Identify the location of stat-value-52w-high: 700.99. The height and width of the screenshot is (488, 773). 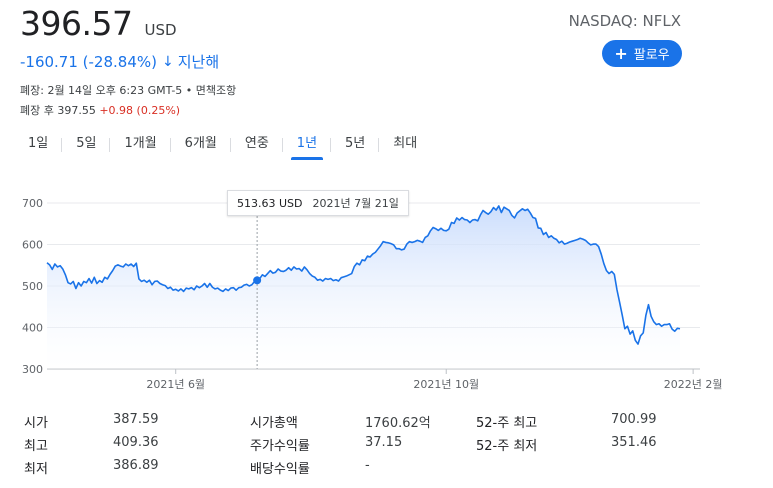
(634, 419).